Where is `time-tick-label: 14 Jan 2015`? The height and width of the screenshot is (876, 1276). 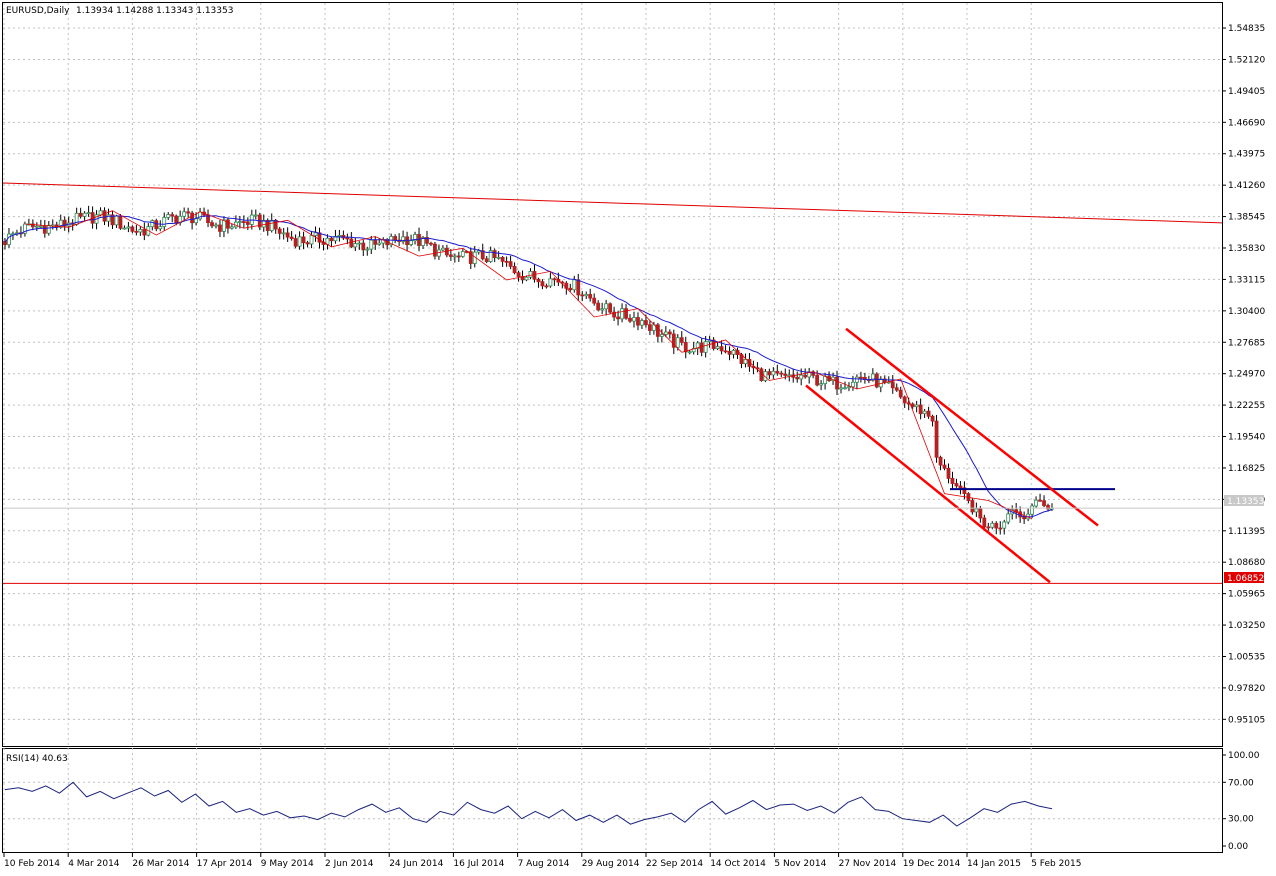
time-tick-label: 14 Jan 2015 is located at coordinates (994, 864).